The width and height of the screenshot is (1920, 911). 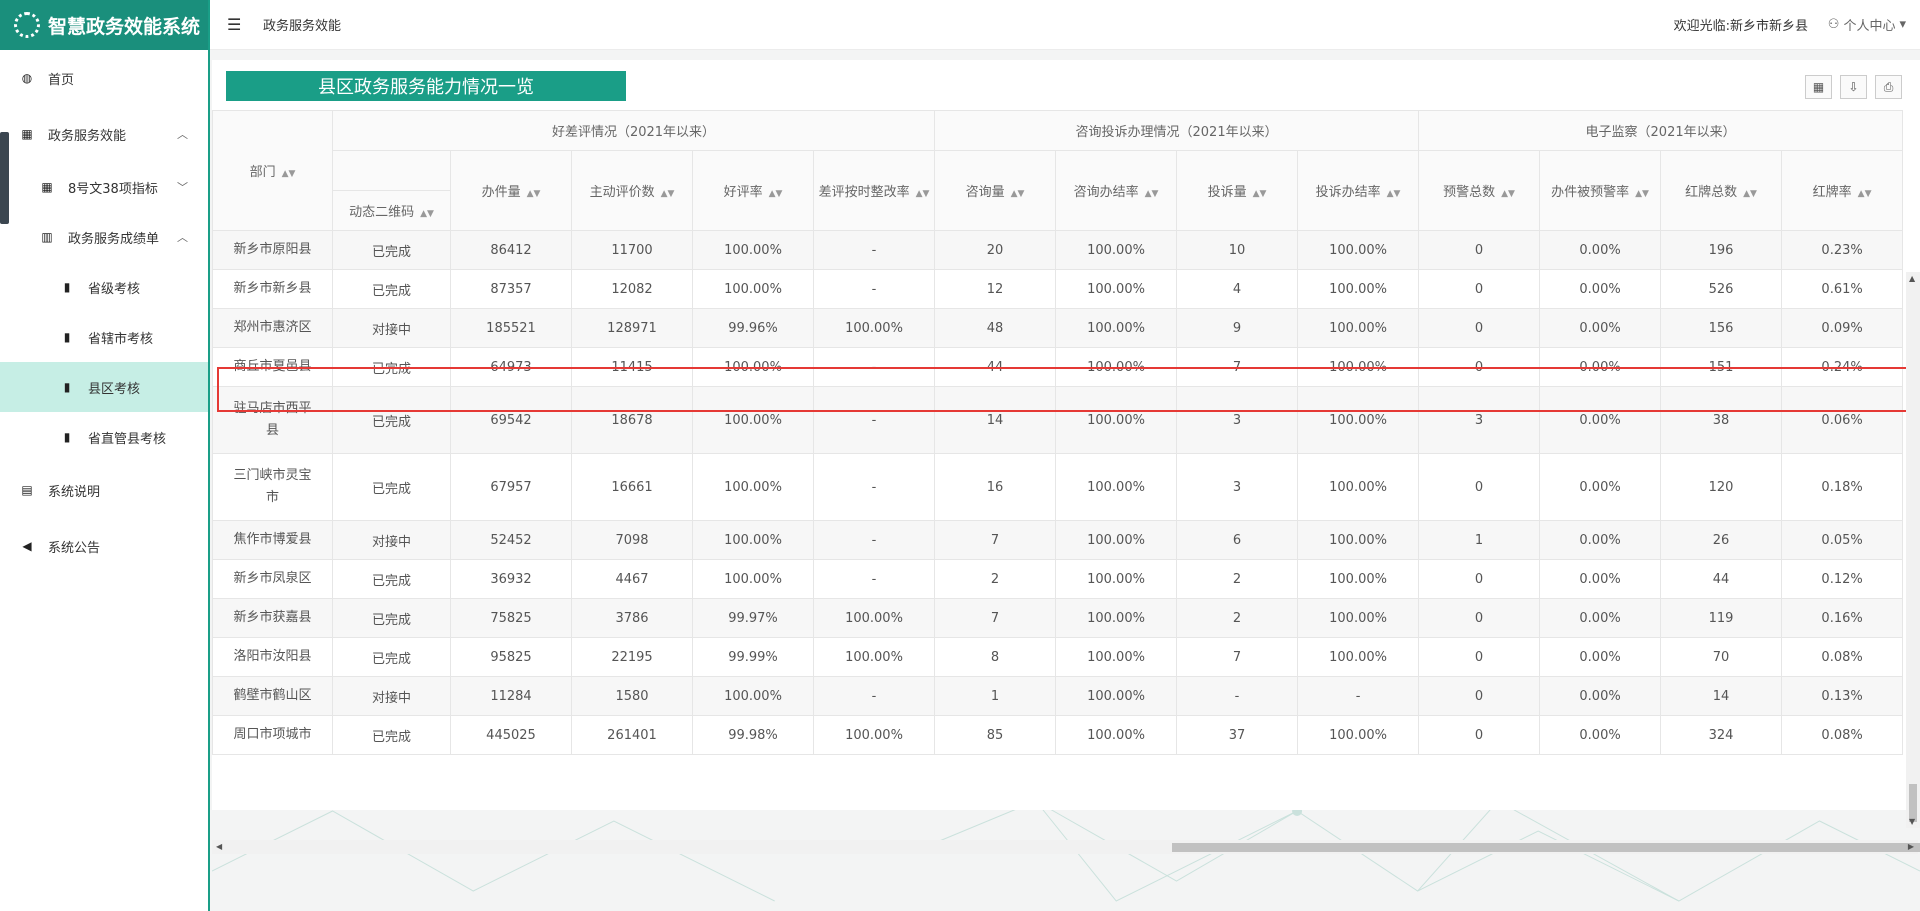 I want to click on col-header-consult: 咨询量 ▲▼, so click(x=995, y=190).